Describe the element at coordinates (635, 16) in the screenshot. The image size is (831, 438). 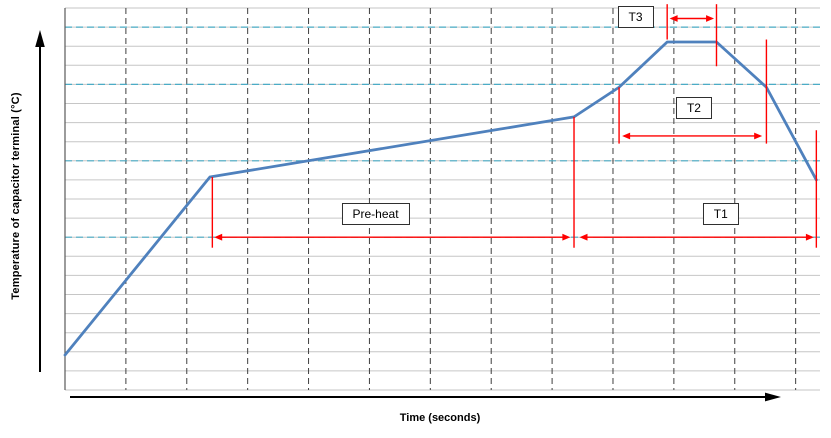
I see `t3-label: T3` at that location.